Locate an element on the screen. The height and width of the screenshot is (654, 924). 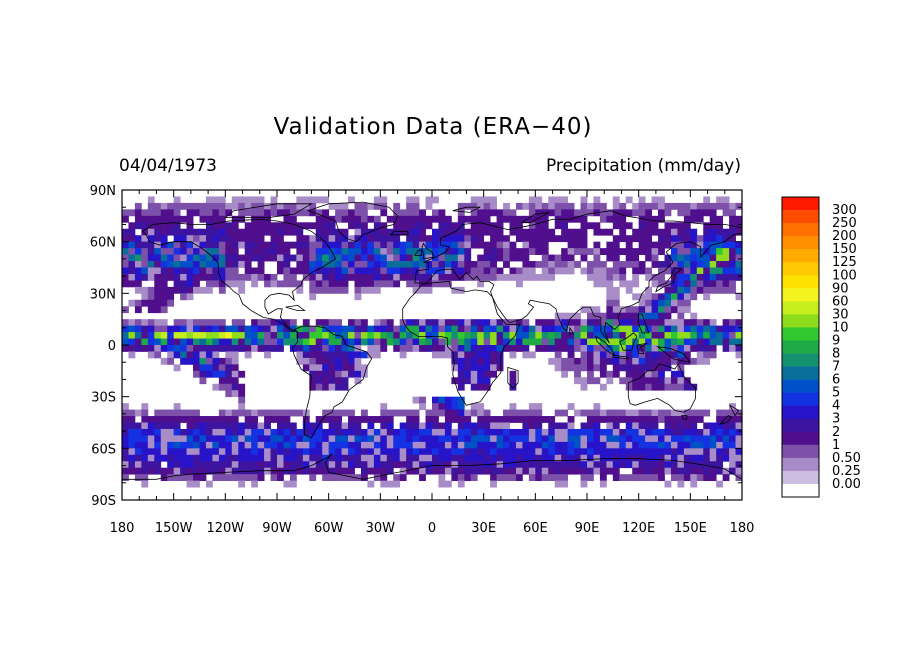
colorbar-swatch is located at coordinates (800, 295).